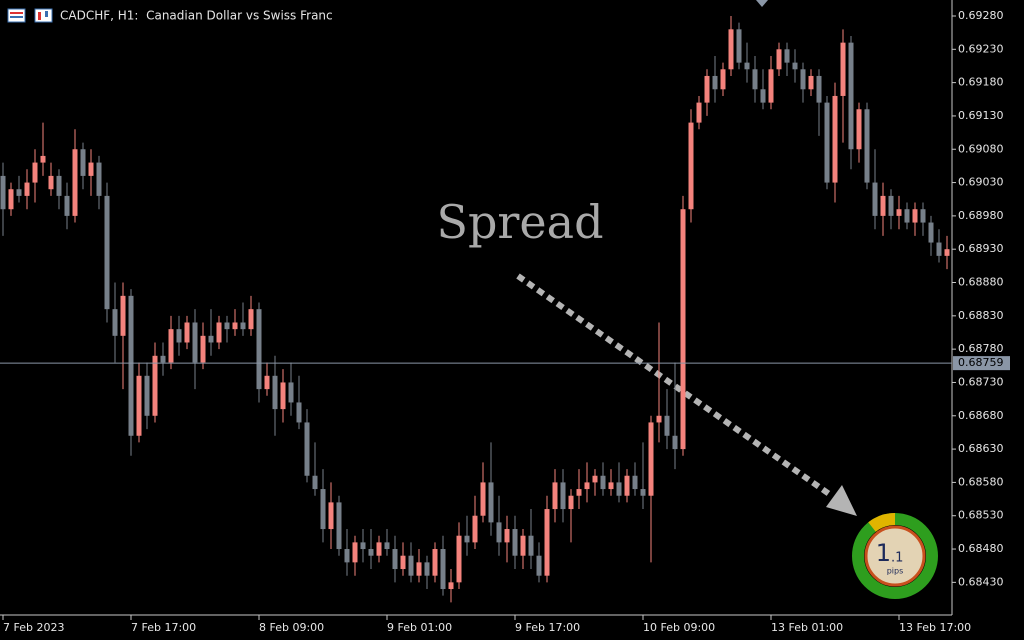 The image size is (1024, 640). What do you see at coordinates (291, 627) in the screenshot?
I see `x-tick-label: 8 Feb 09:00` at bounding box center [291, 627].